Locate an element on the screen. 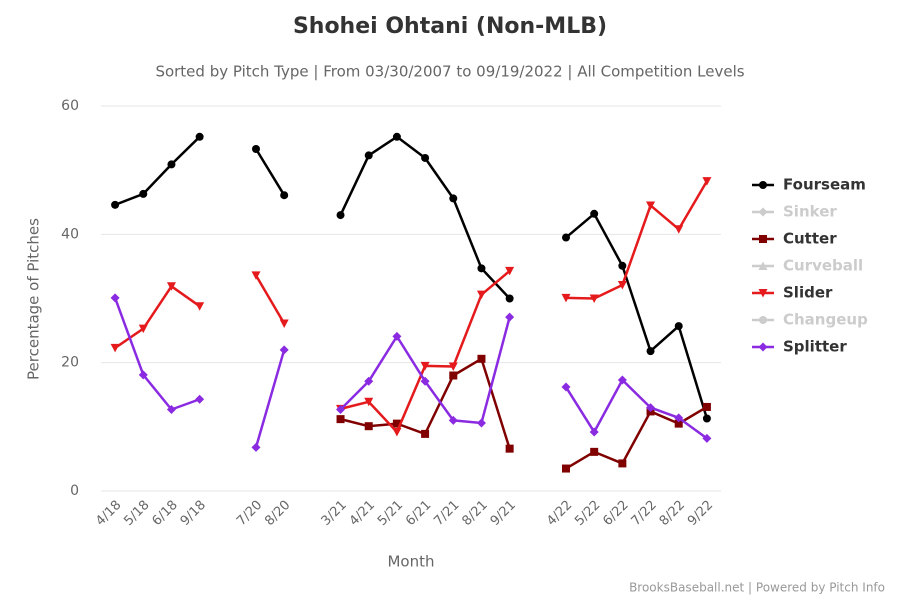 The width and height of the screenshot is (900, 600). x-tick-label: 5/21 is located at coordinates (390, 513).